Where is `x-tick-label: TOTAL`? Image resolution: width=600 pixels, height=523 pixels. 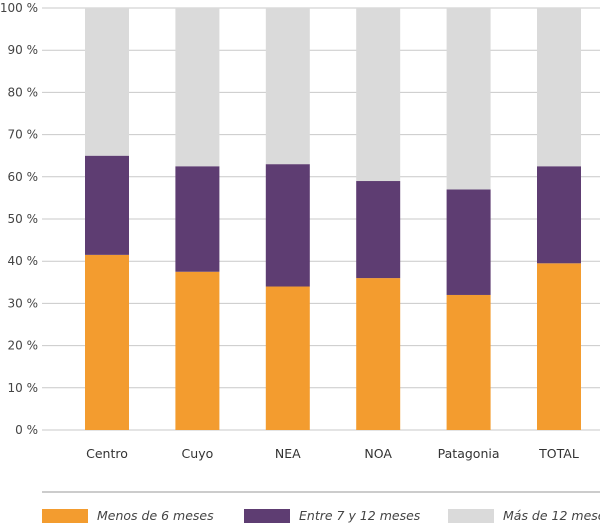 x-tick-label: TOTAL is located at coordinates (558, 453).